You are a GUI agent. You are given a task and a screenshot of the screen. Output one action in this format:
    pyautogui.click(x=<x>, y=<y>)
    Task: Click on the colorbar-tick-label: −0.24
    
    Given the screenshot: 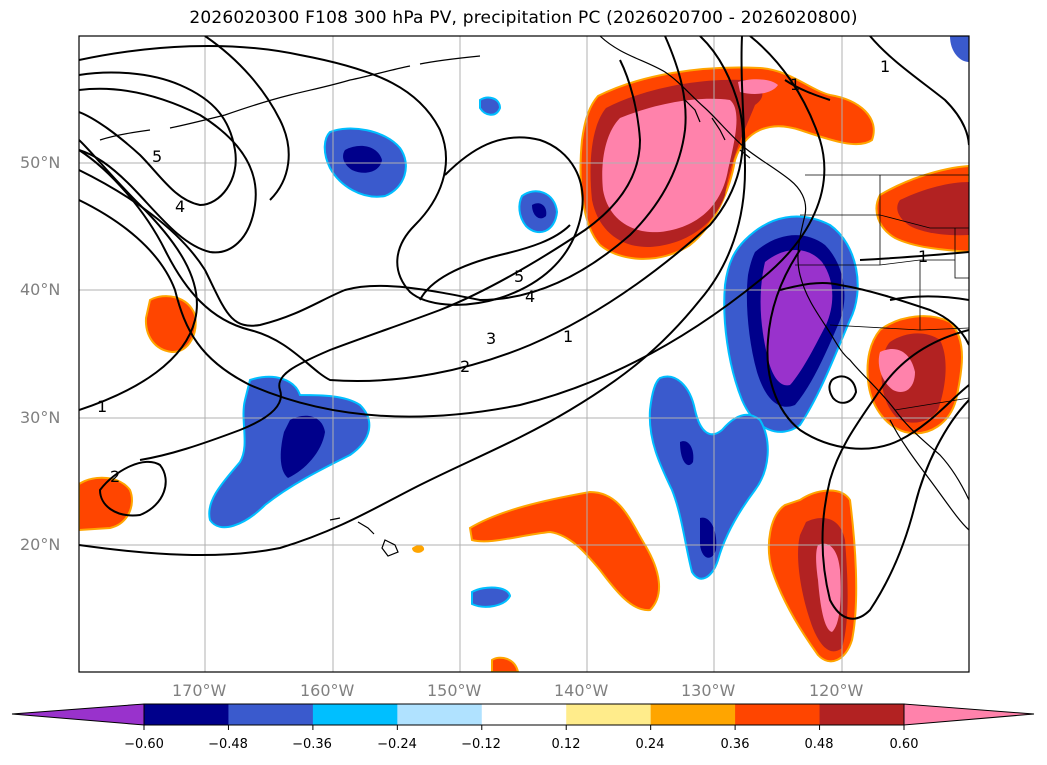 What is the action you would take?
    pyautogui.click(x=397, y=744)
    